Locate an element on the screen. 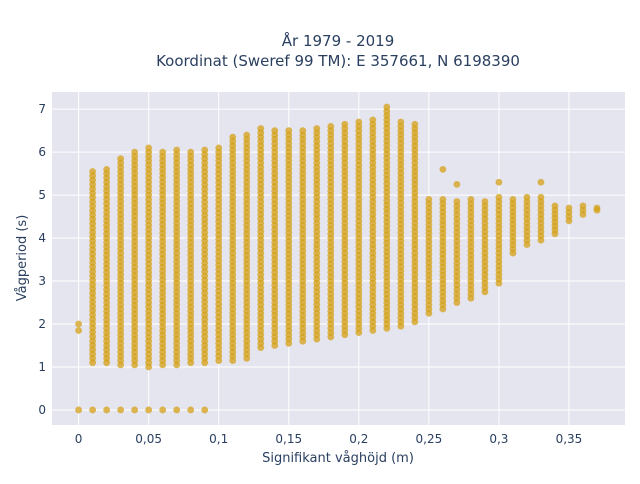  y-axis-label: Vågperiod (s) is located at coordinates (22, 258).